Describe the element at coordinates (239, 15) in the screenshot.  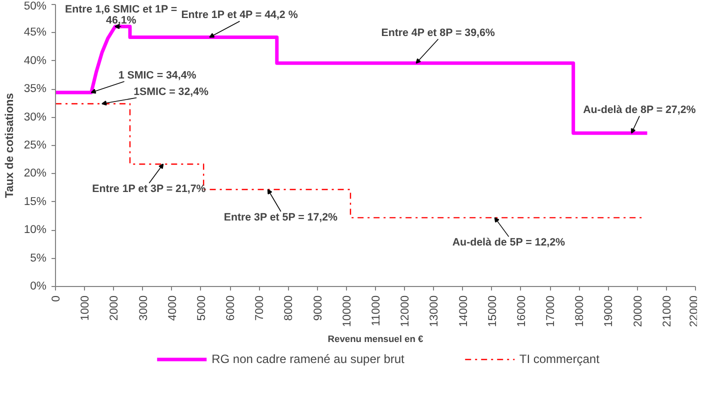
I see `annotation: Entre 1P et 4P = 44,2 %` at that location.